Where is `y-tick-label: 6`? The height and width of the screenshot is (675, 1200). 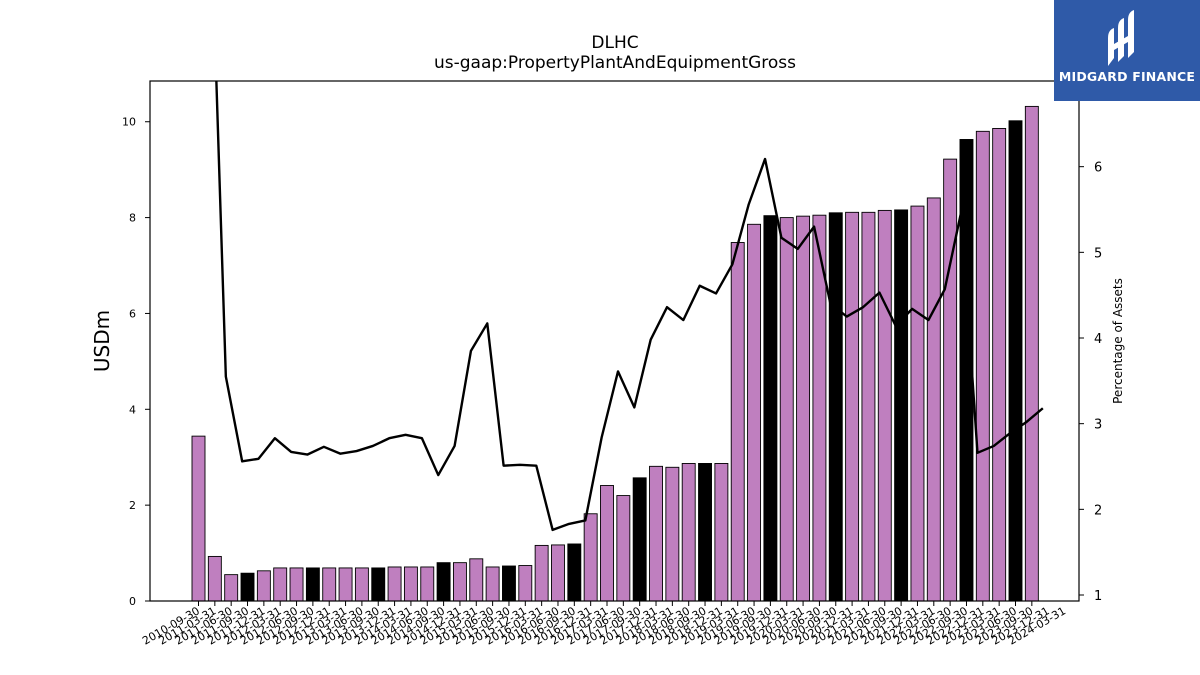 y-tick-label: 6 is located at coordinates (132, 313).